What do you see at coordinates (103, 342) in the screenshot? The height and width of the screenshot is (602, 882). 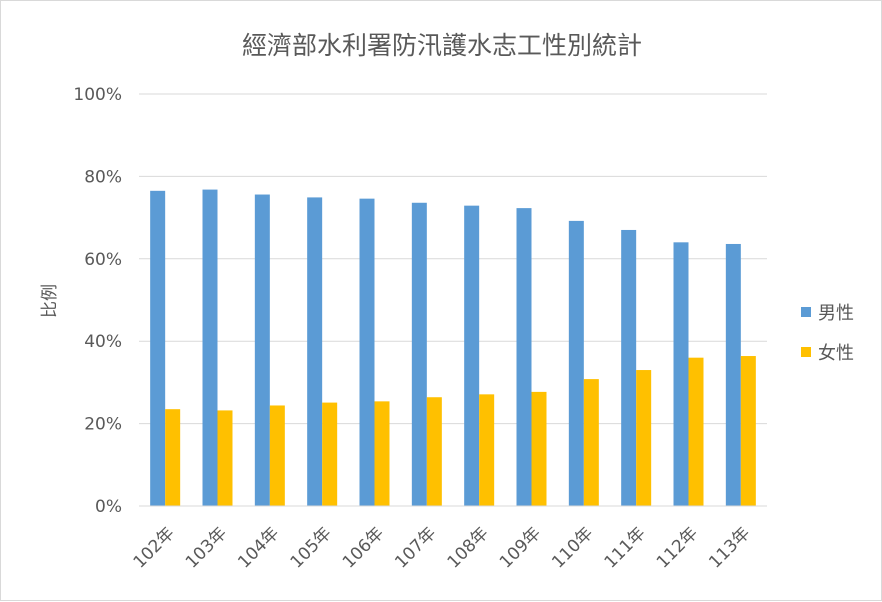 I see `y-tick-label: 40%` at bounding box center [103, 342].